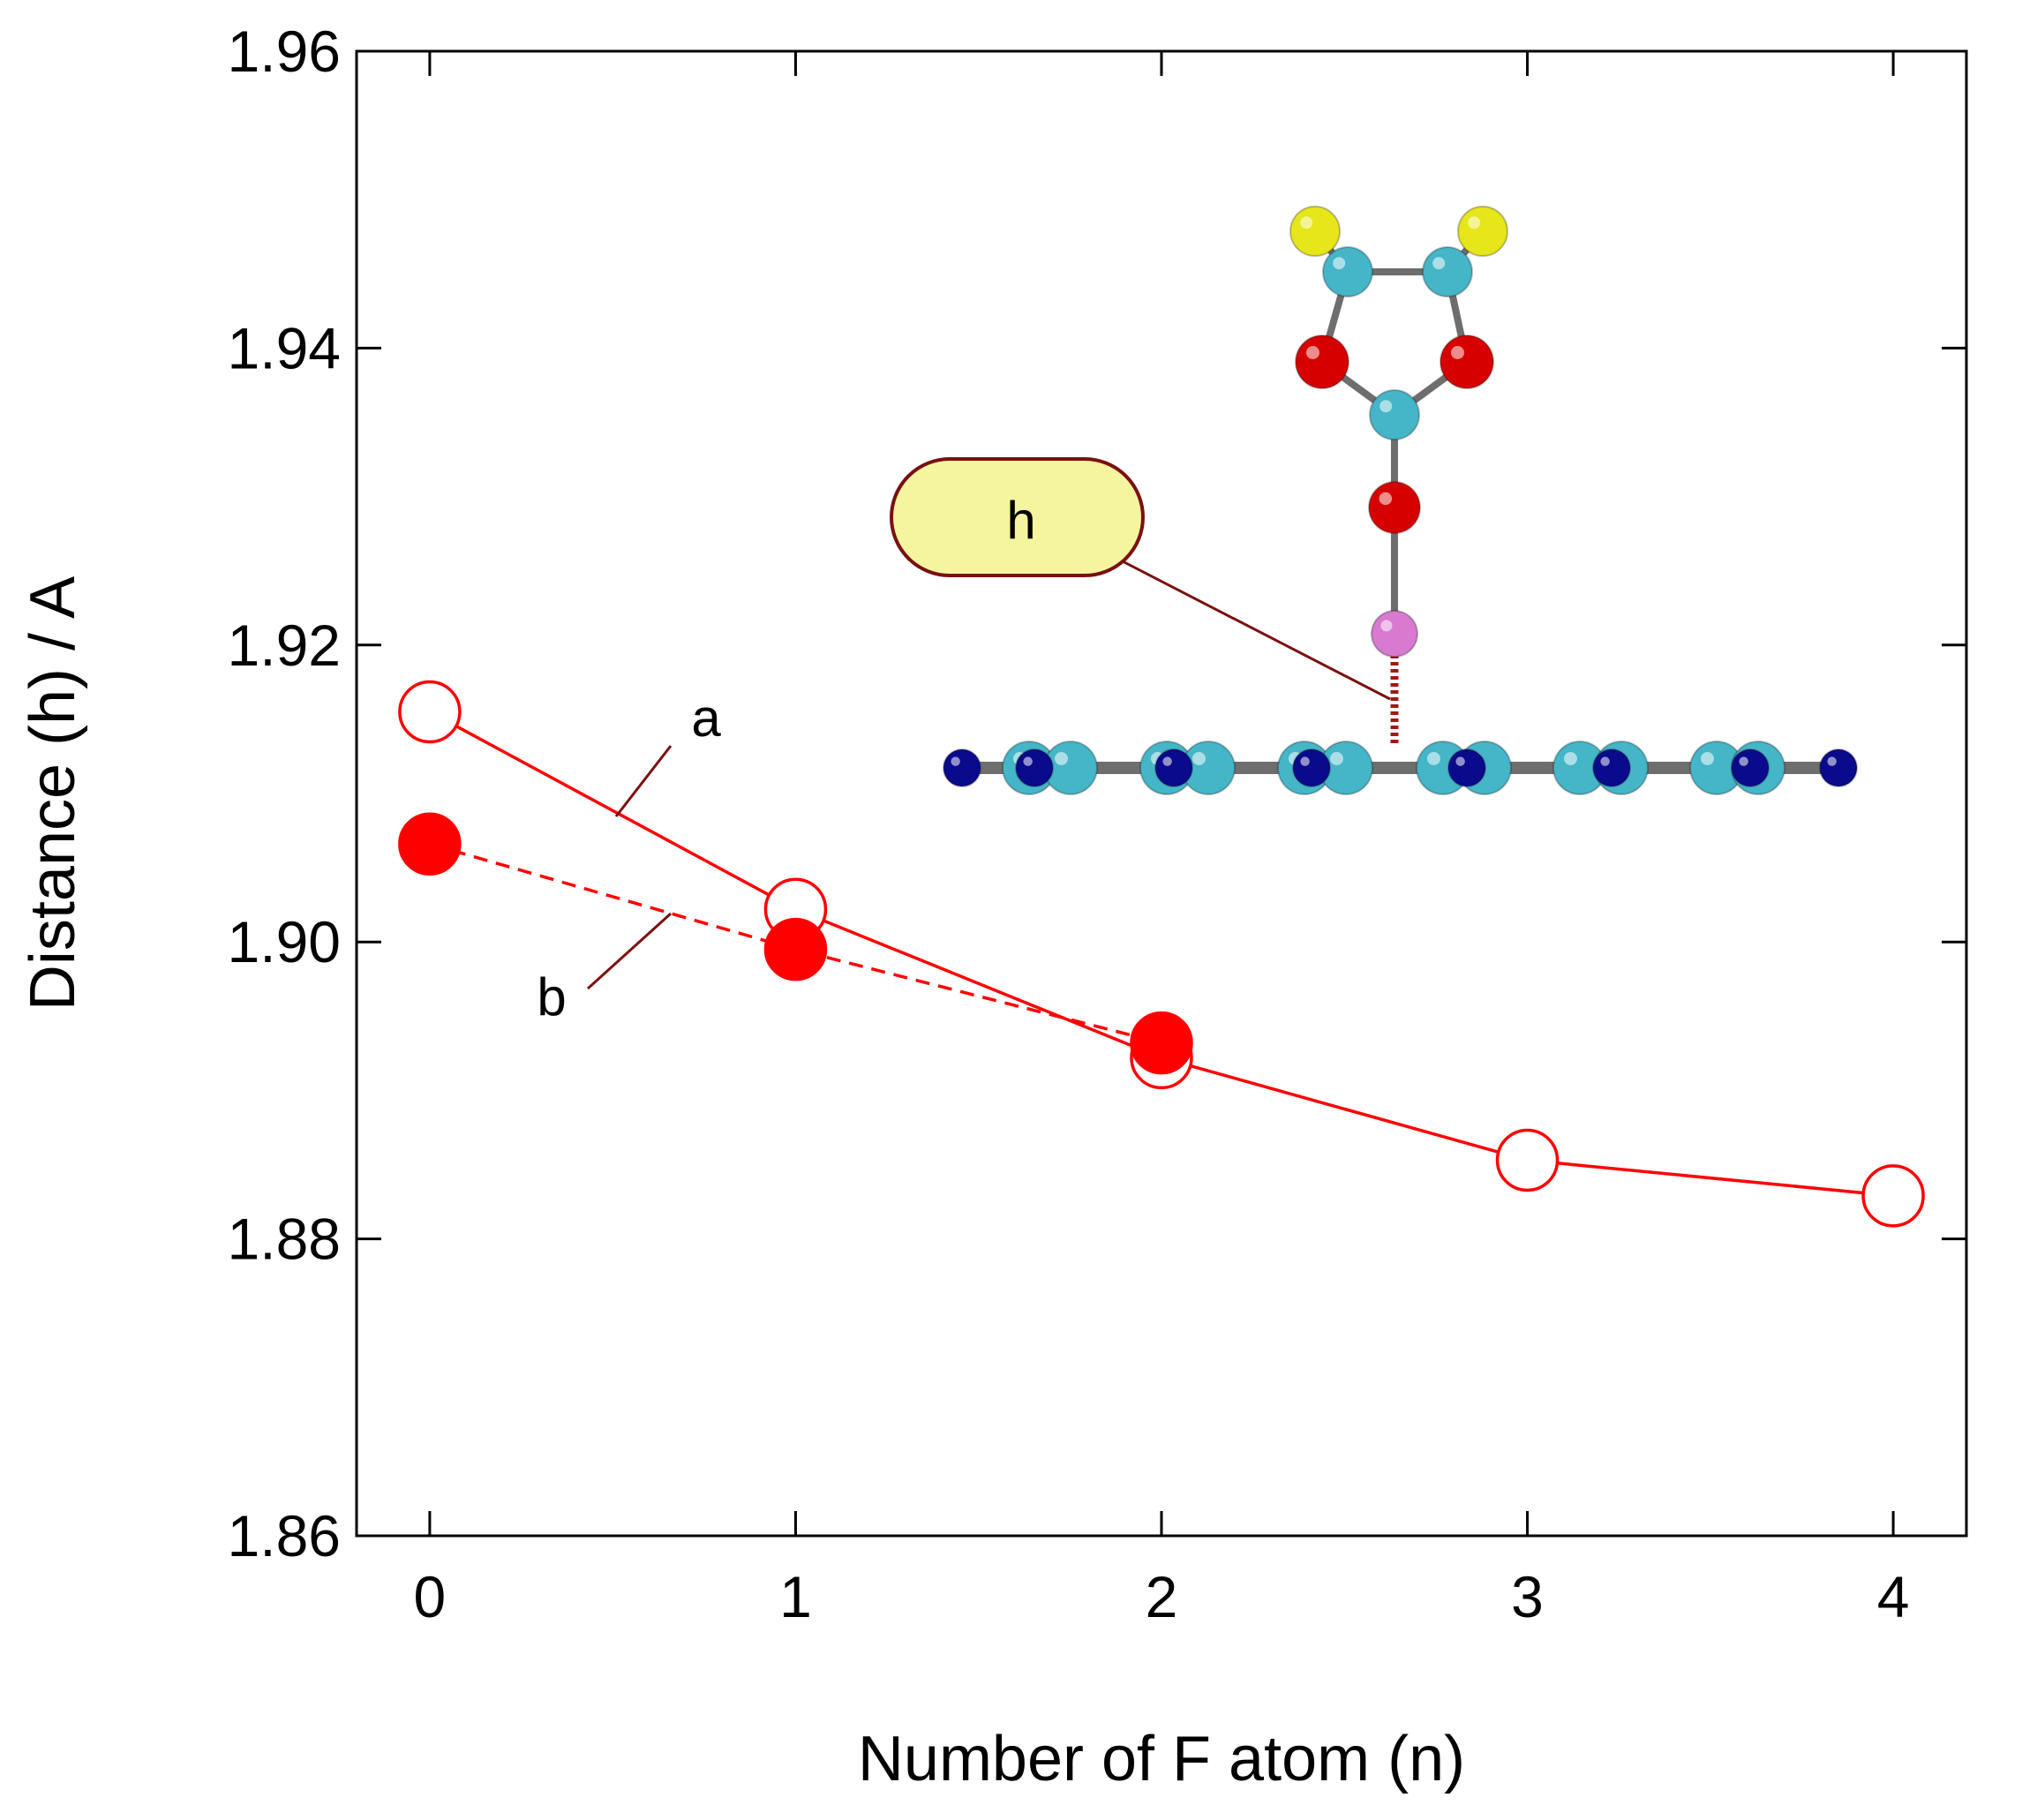  Describe the element at coordinates (284, 645) in the screenshot. I see `y-tick-label: 1.92` at that location.